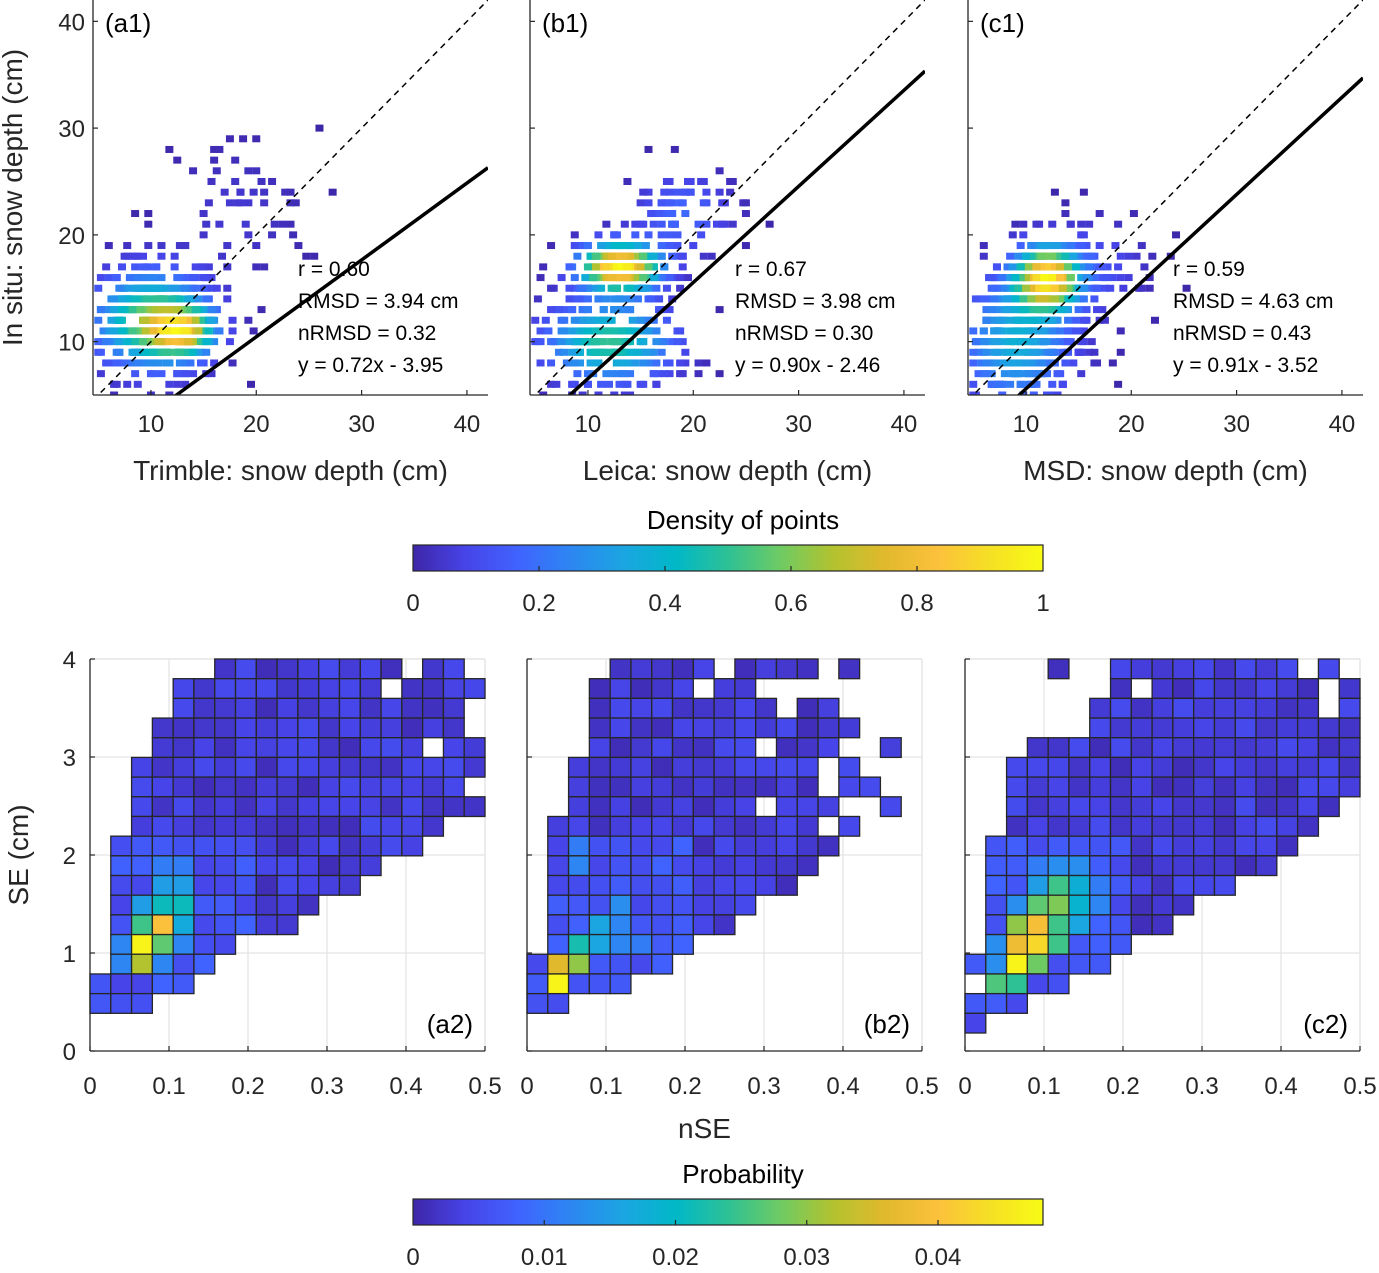 The width and height of the screenshot is (1379, 1273). I want to click on x-tick-label: 0.5, so click(921, 1086).